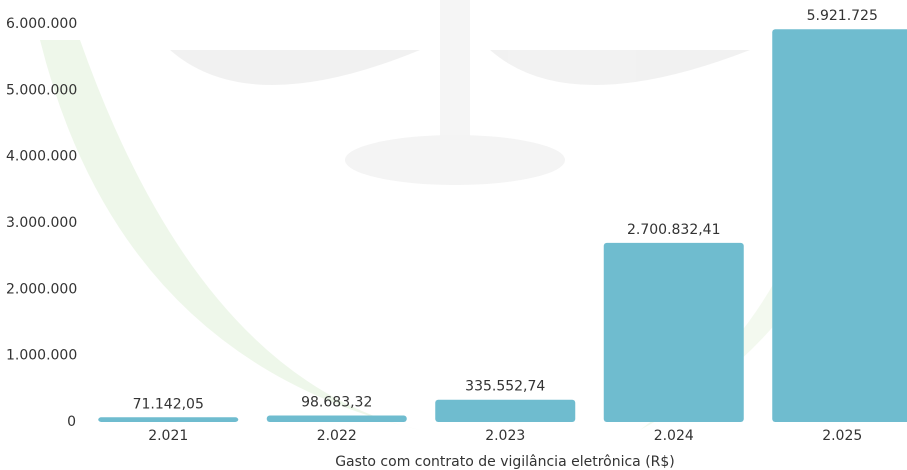 This screenshot has width=907, height=470. I want to click on y-tick-label: 2.000.000, so click(41, 289).